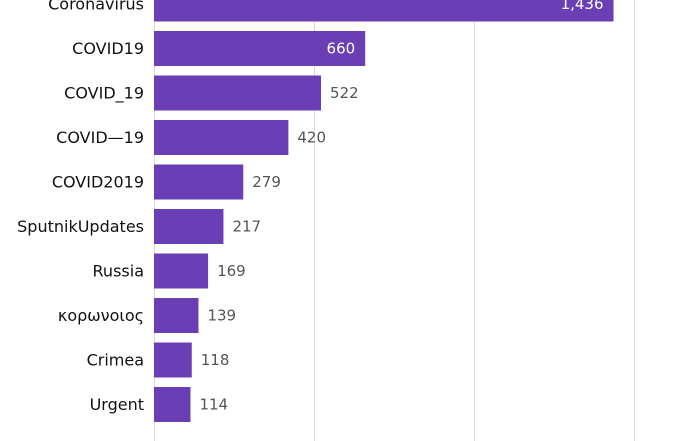 Image resolution: width=700 pixels, height=441 pixels. Describe the element at coordinates (341, 49) in the screenshot. I see `value-label: 660` at that location.